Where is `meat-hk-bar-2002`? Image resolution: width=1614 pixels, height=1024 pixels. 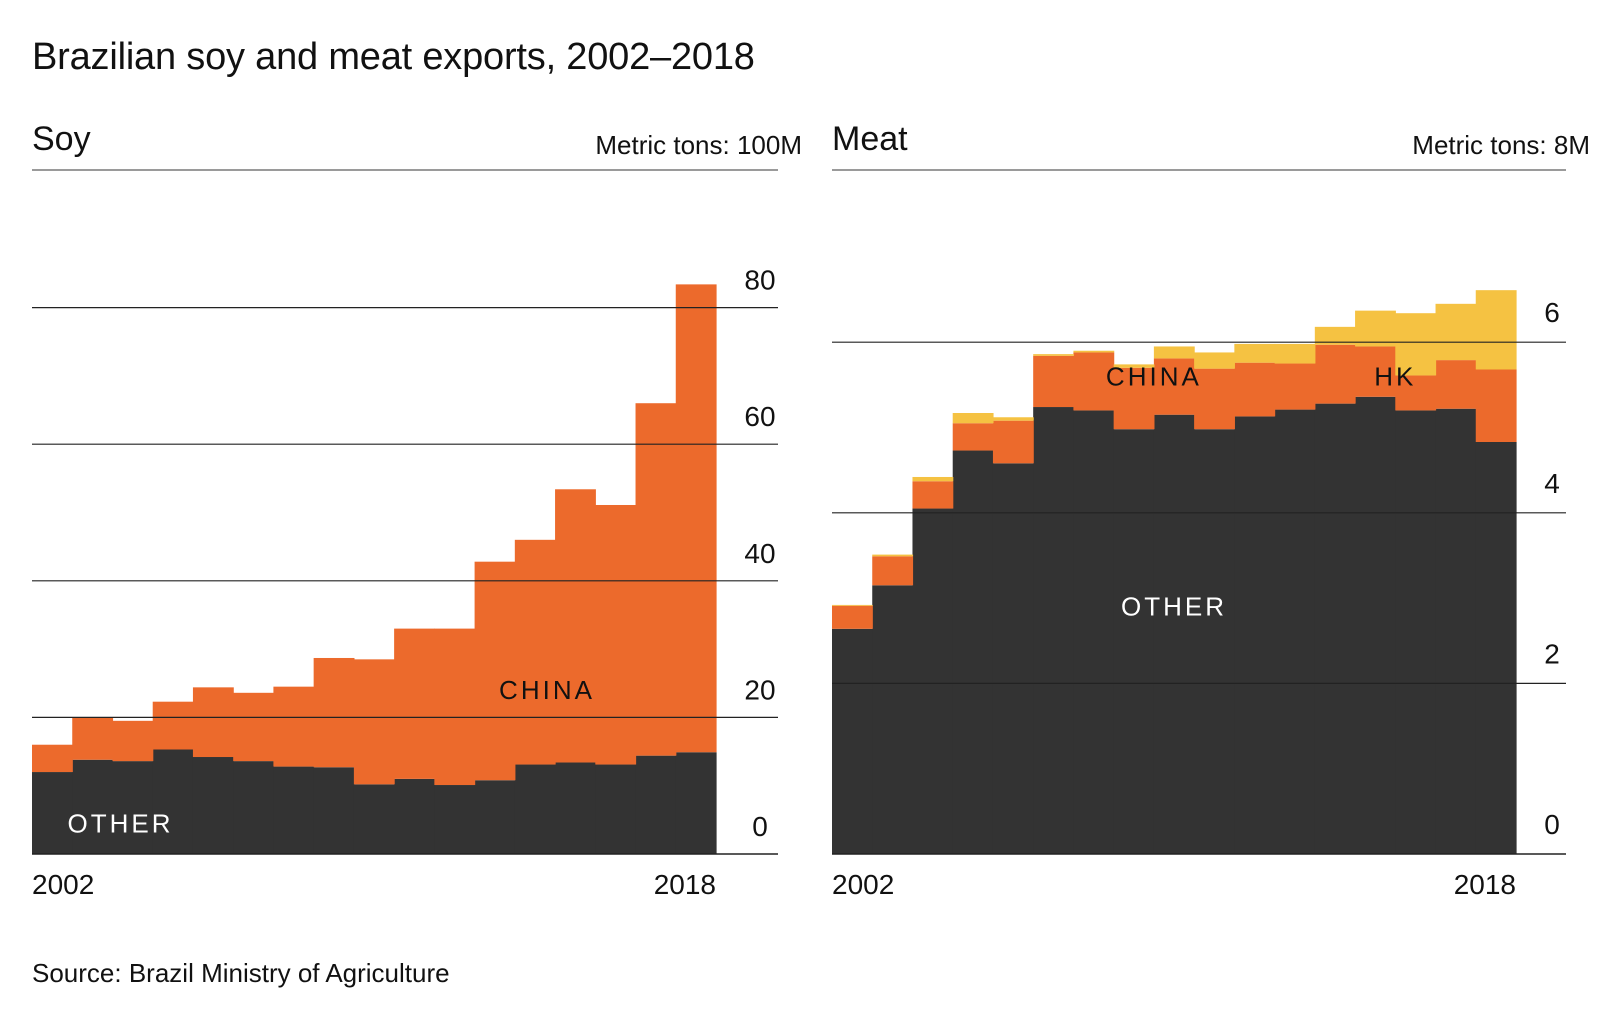 meat-hk-bar-2002 is located at coordinates (852, 605).